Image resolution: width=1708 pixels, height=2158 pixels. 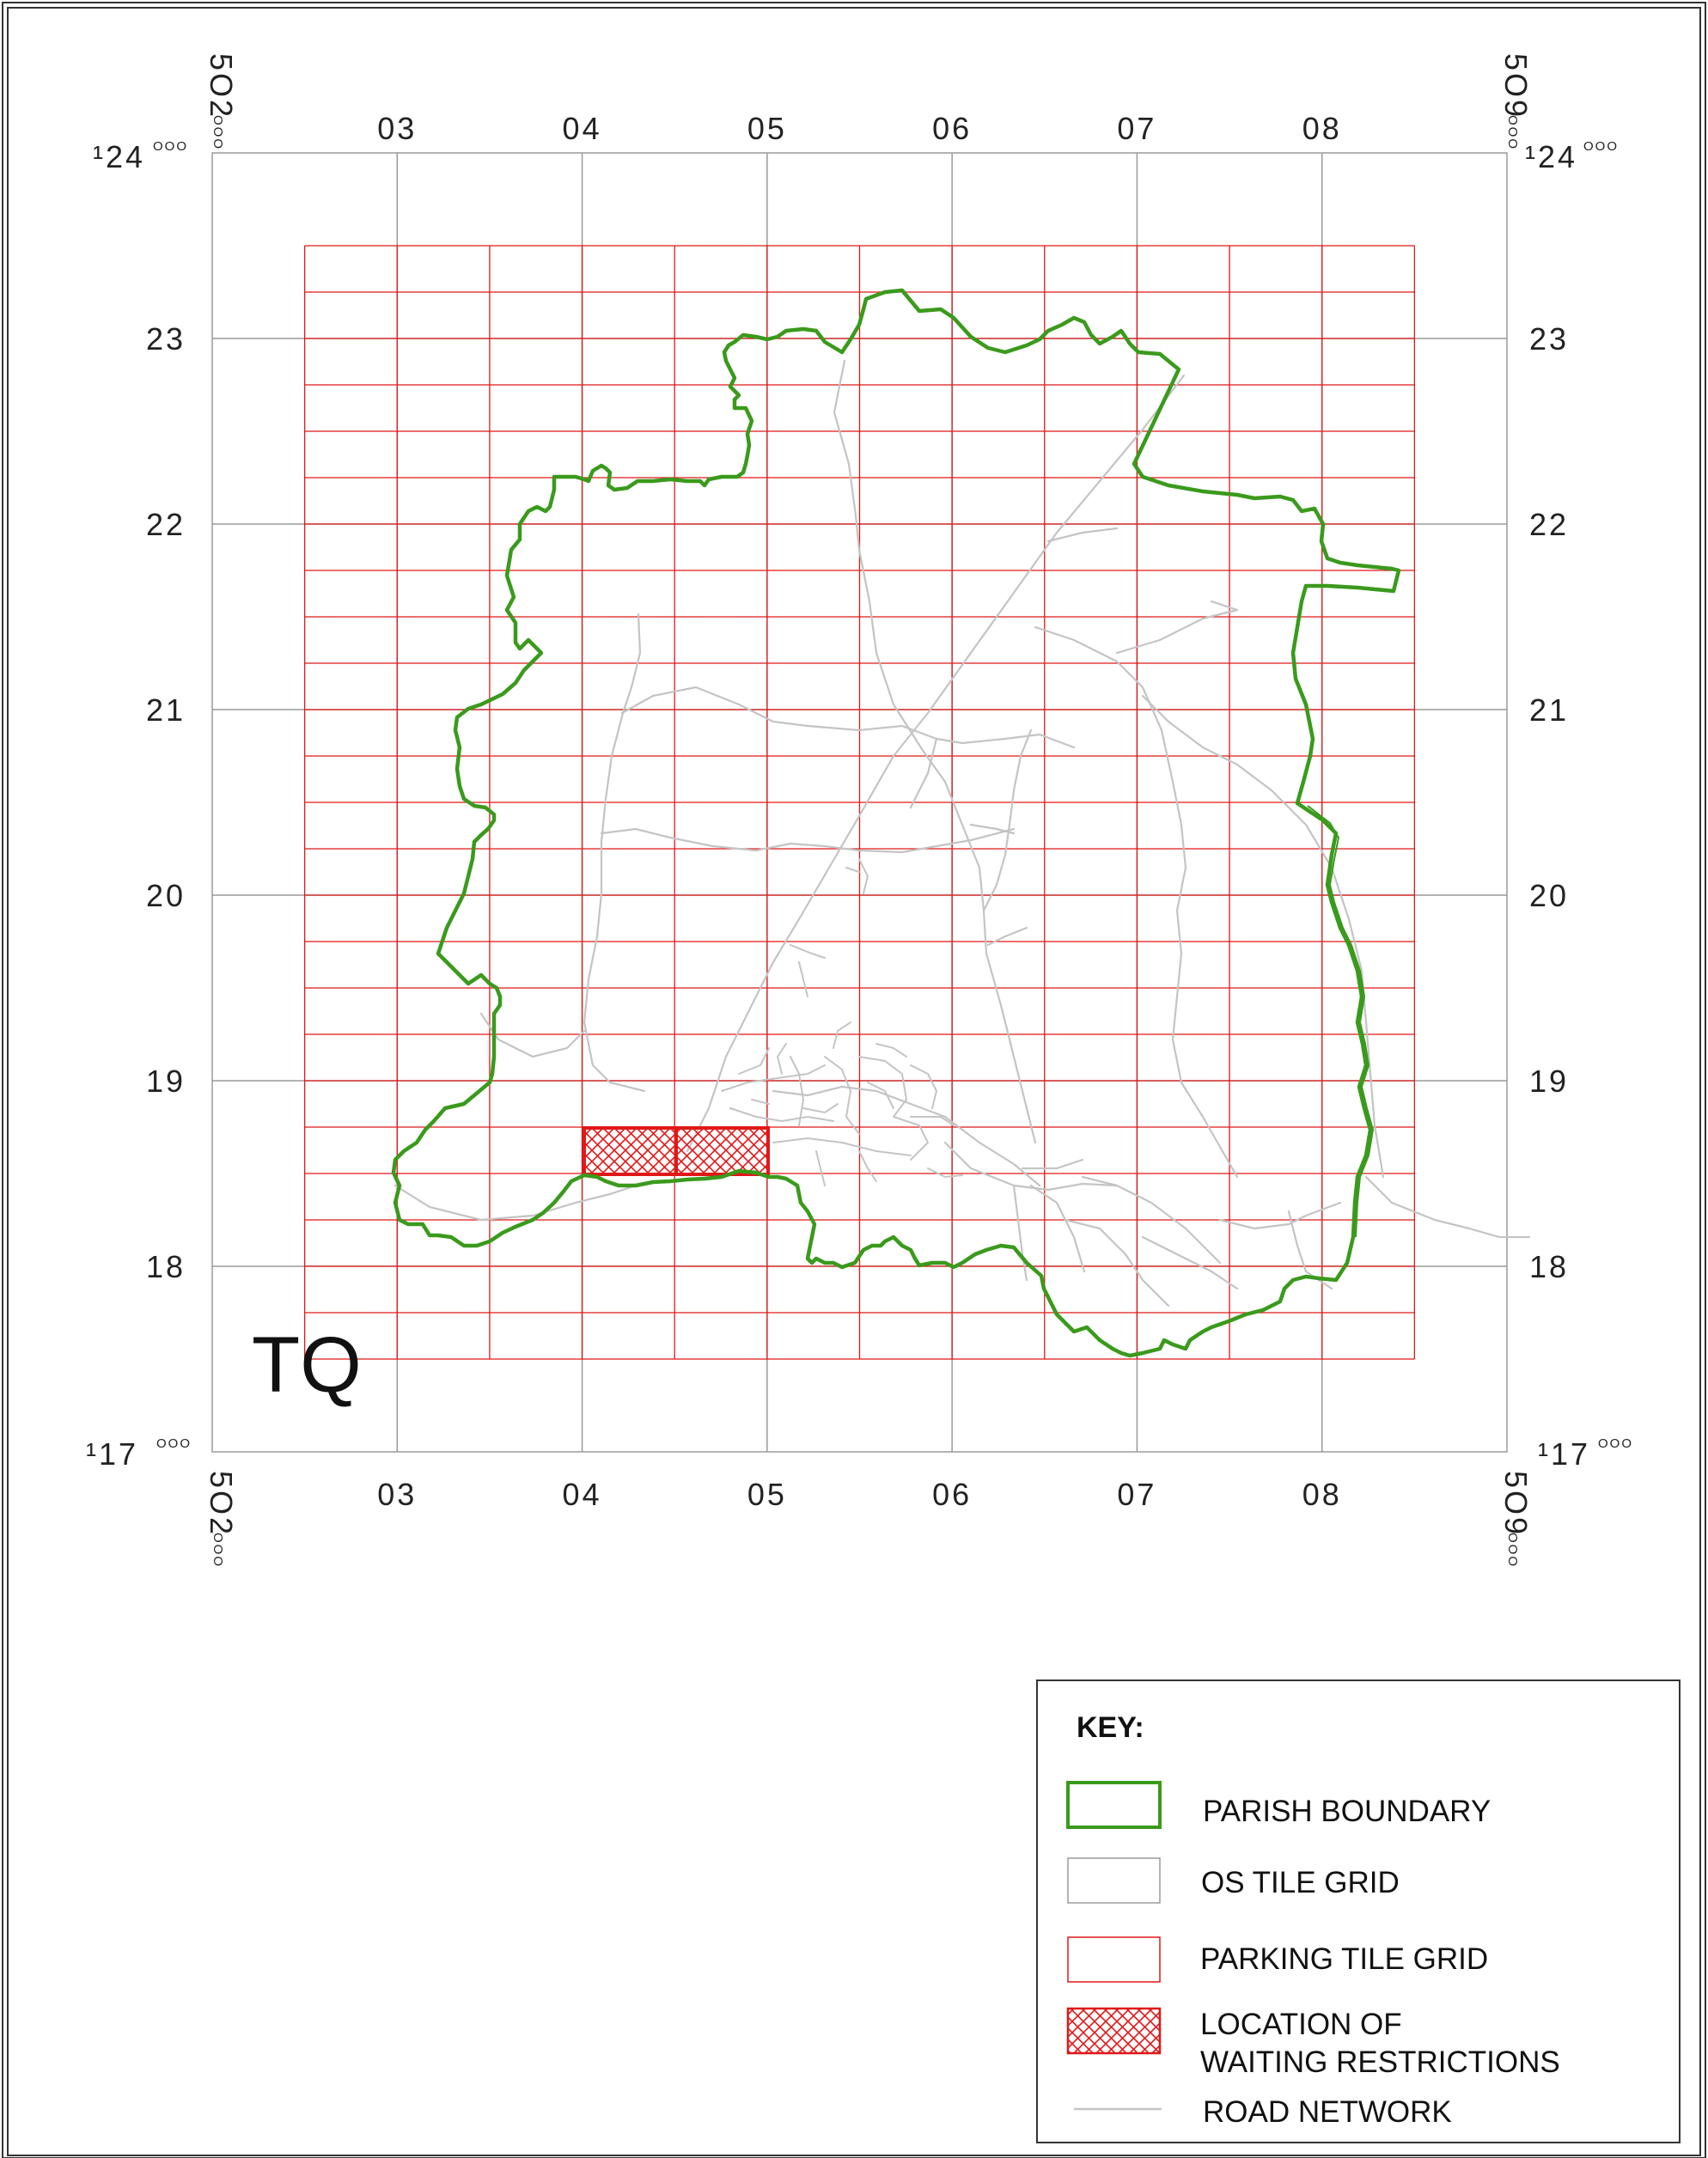 I want to click on corner-label-north-east: ¹24 OOO, so click(x=1572, y=156).